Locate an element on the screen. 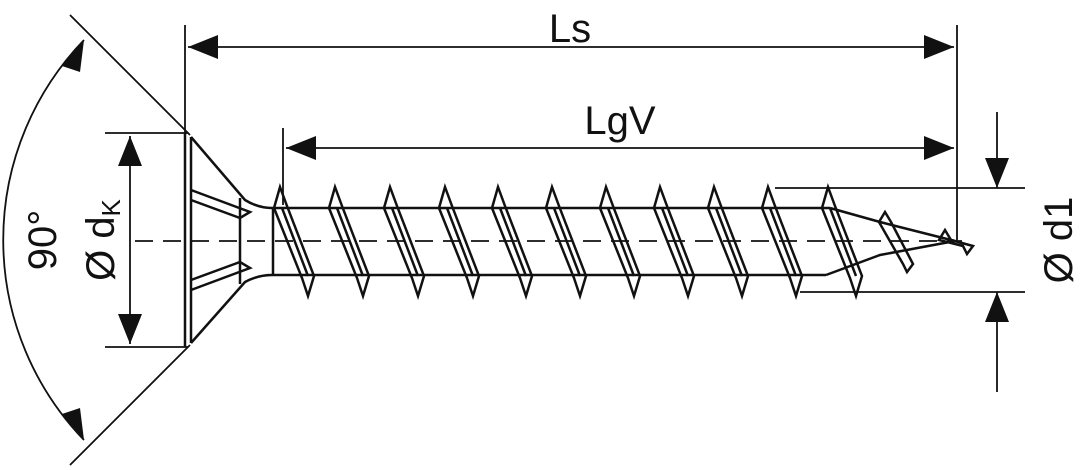 Image resolution: width=1080 pixels, height=470 pixels. dk-label: Ø dK is located at coordinates (102, 239).